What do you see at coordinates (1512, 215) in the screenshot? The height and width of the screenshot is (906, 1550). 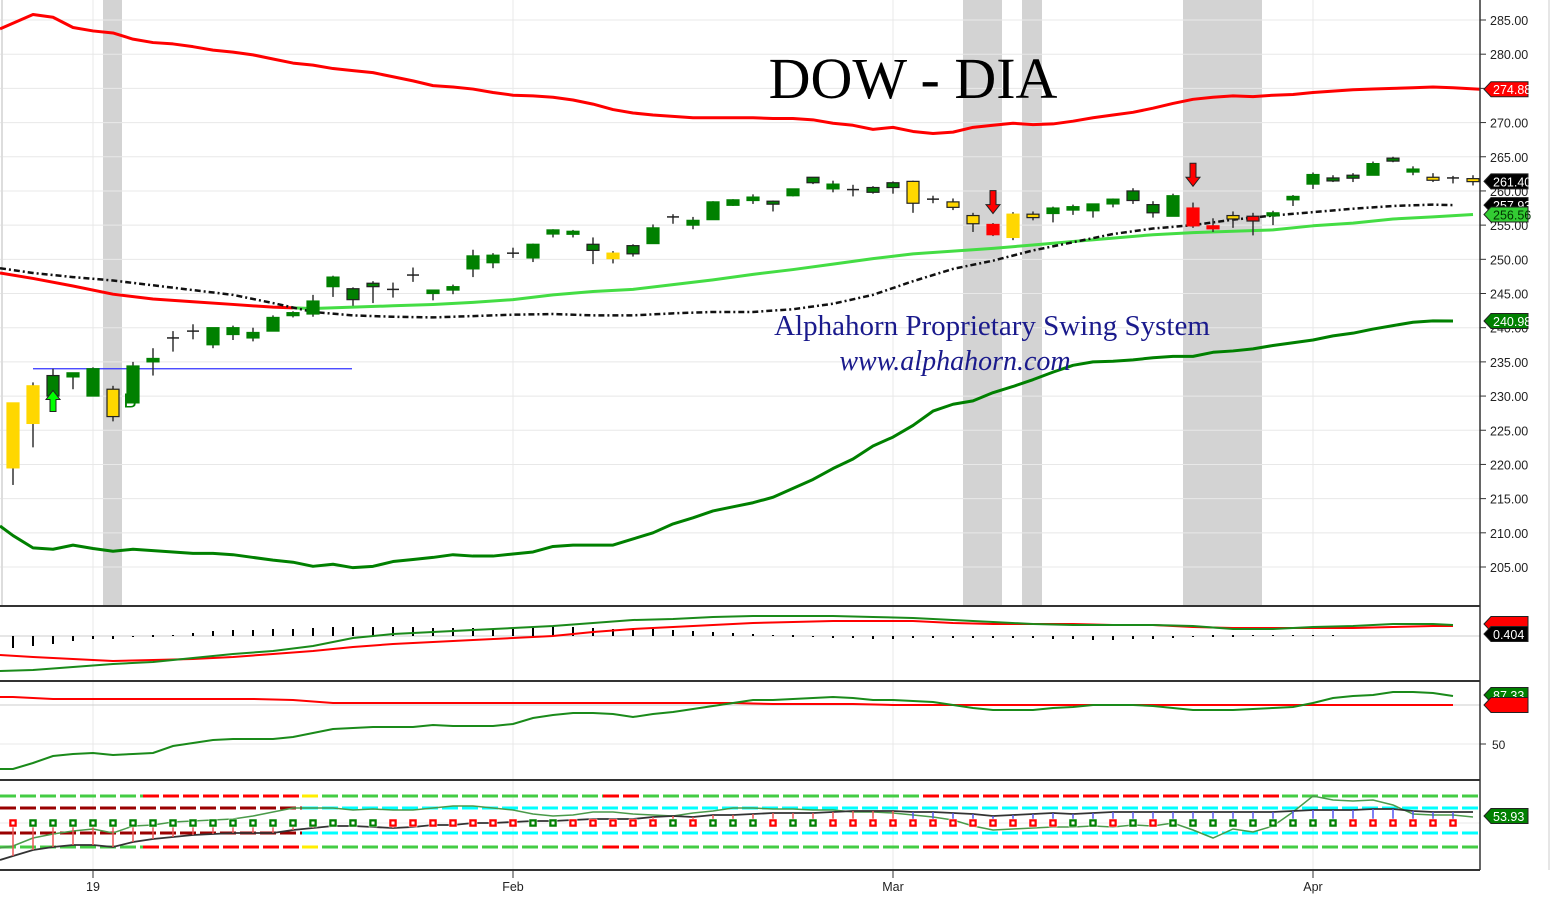 I see `value-tag-text: 256.56` at bounding box center [1512, 215].